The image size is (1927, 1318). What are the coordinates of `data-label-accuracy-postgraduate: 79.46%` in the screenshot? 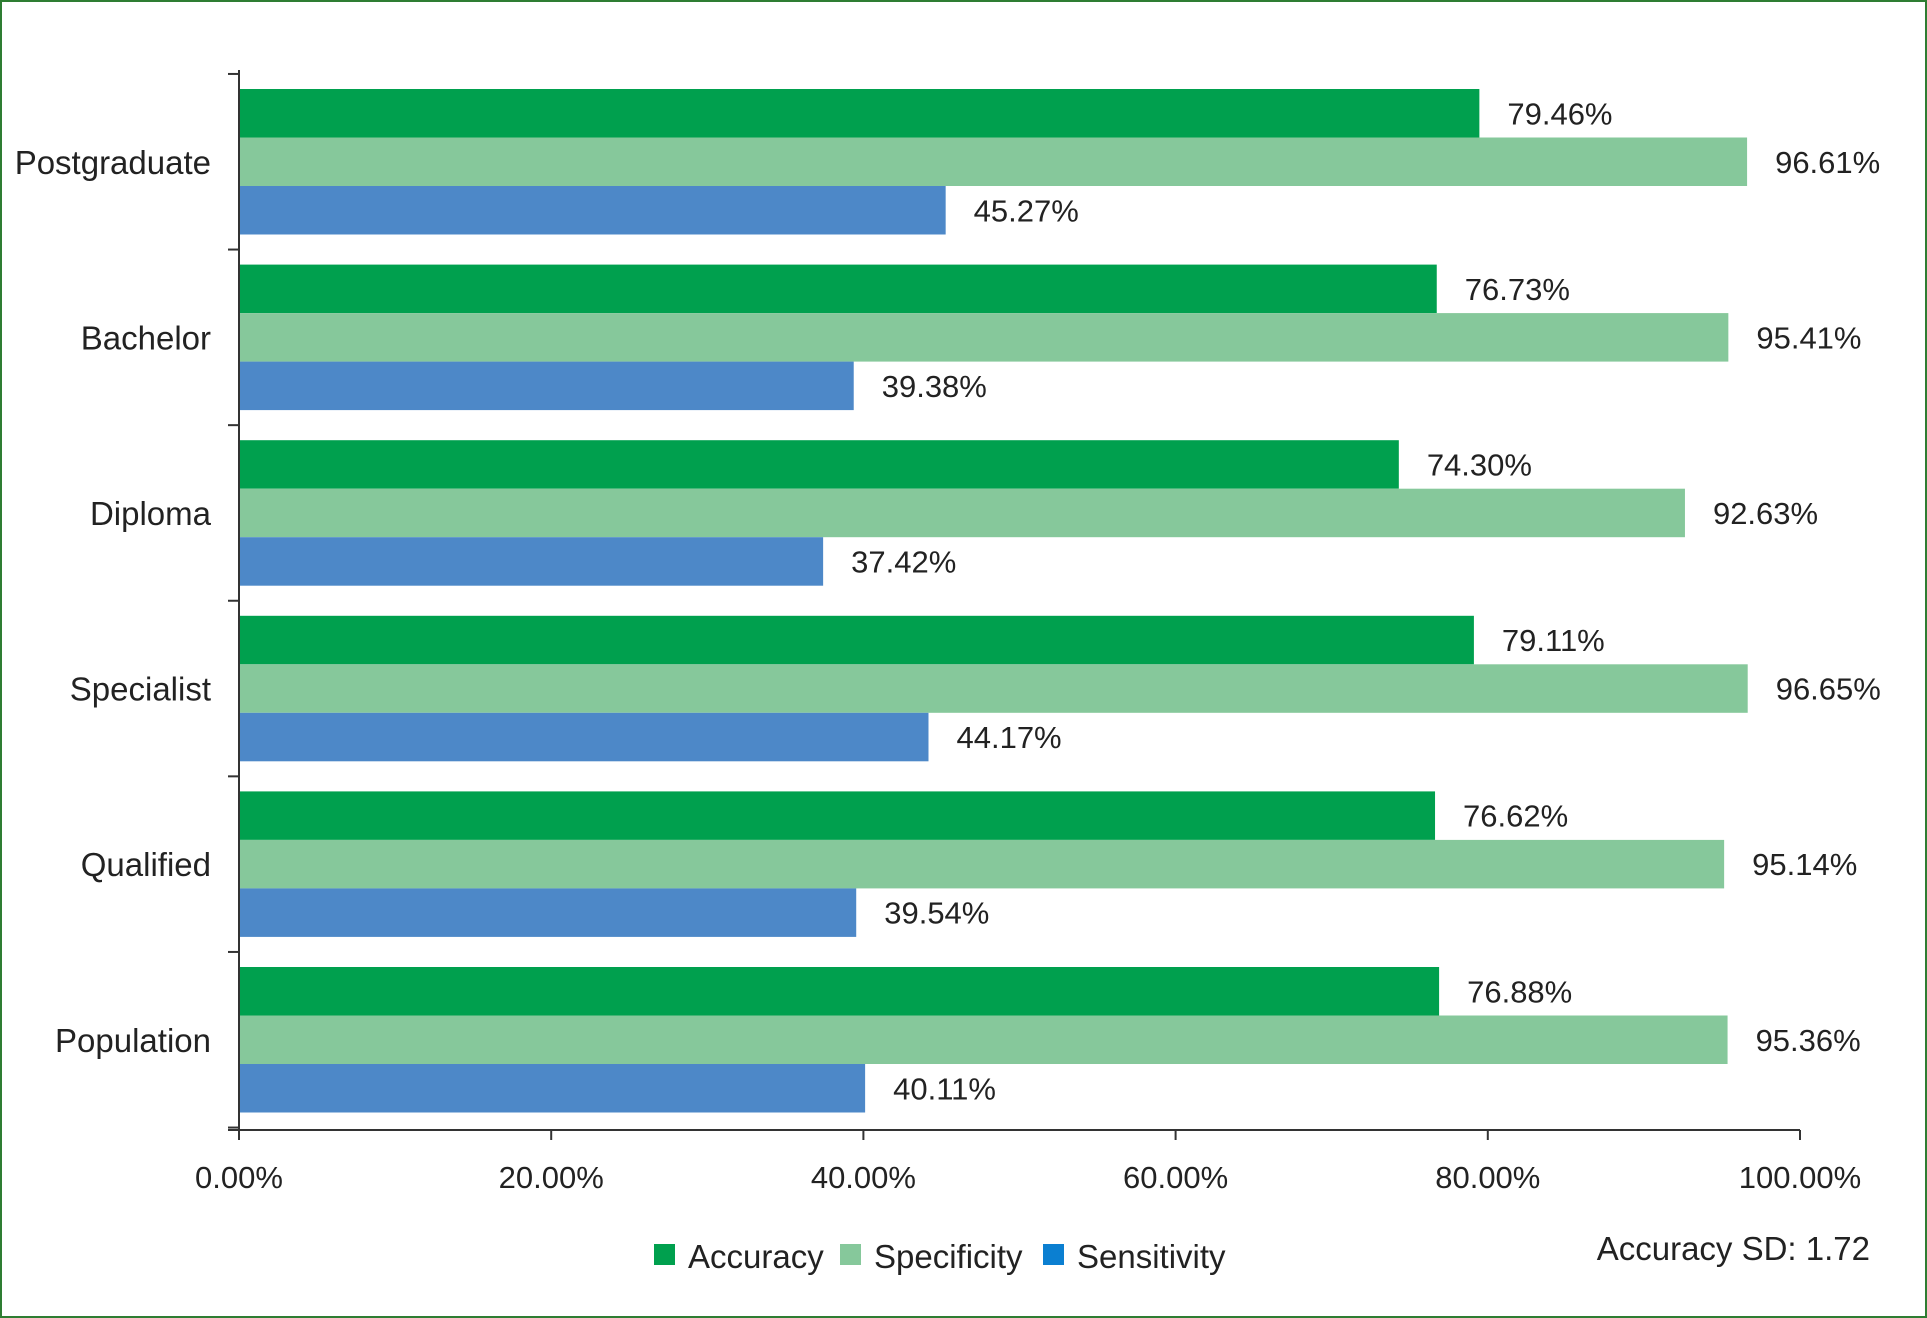 It's located at (1559, 113).